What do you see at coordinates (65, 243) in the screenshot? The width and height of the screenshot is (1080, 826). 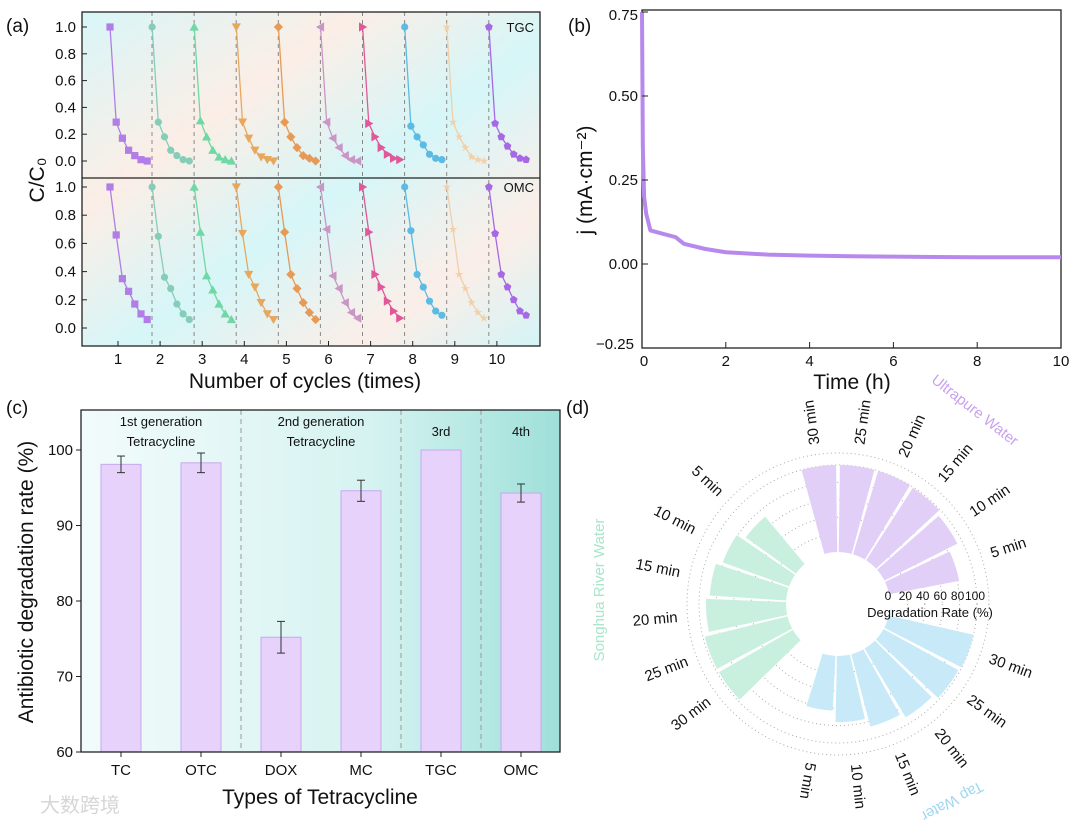 I see `y-tick-label: 0.6` at bounding box center [65, 243].